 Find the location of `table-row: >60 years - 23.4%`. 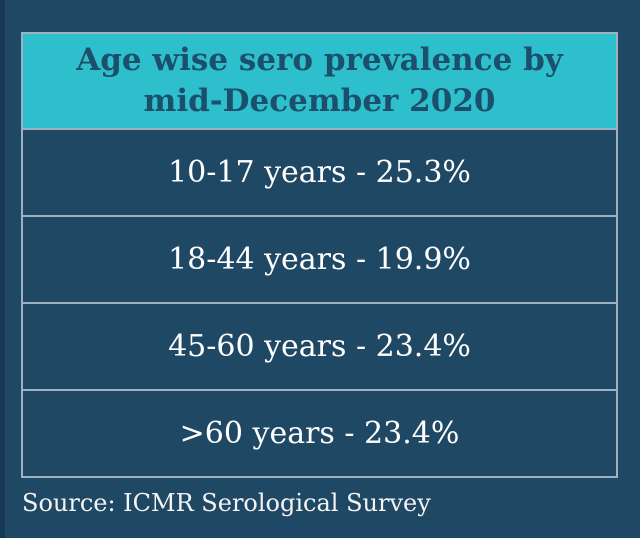

table-row: >60 years - 23.4% is located at coordinates (319, 433).